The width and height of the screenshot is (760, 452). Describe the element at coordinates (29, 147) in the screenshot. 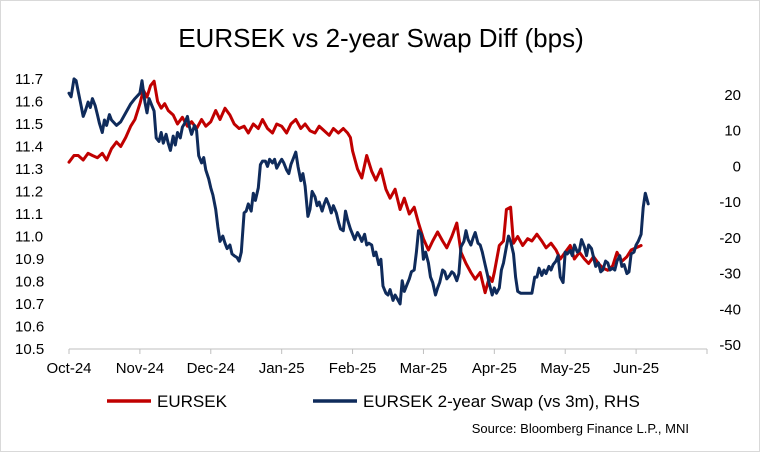

I see `left-tick-label: 11.4` at that location.